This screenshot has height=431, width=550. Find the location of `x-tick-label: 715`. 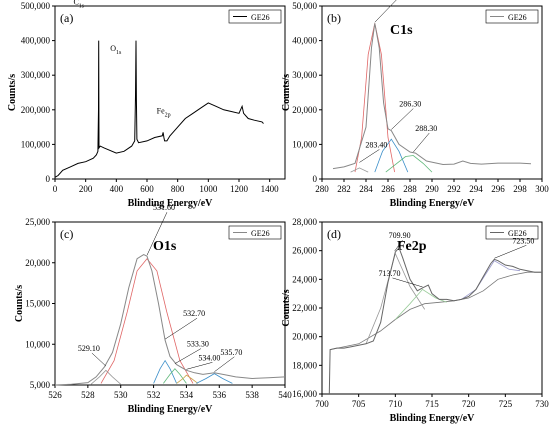

x-tick-label: 715 is located at coordinates (432, 404).